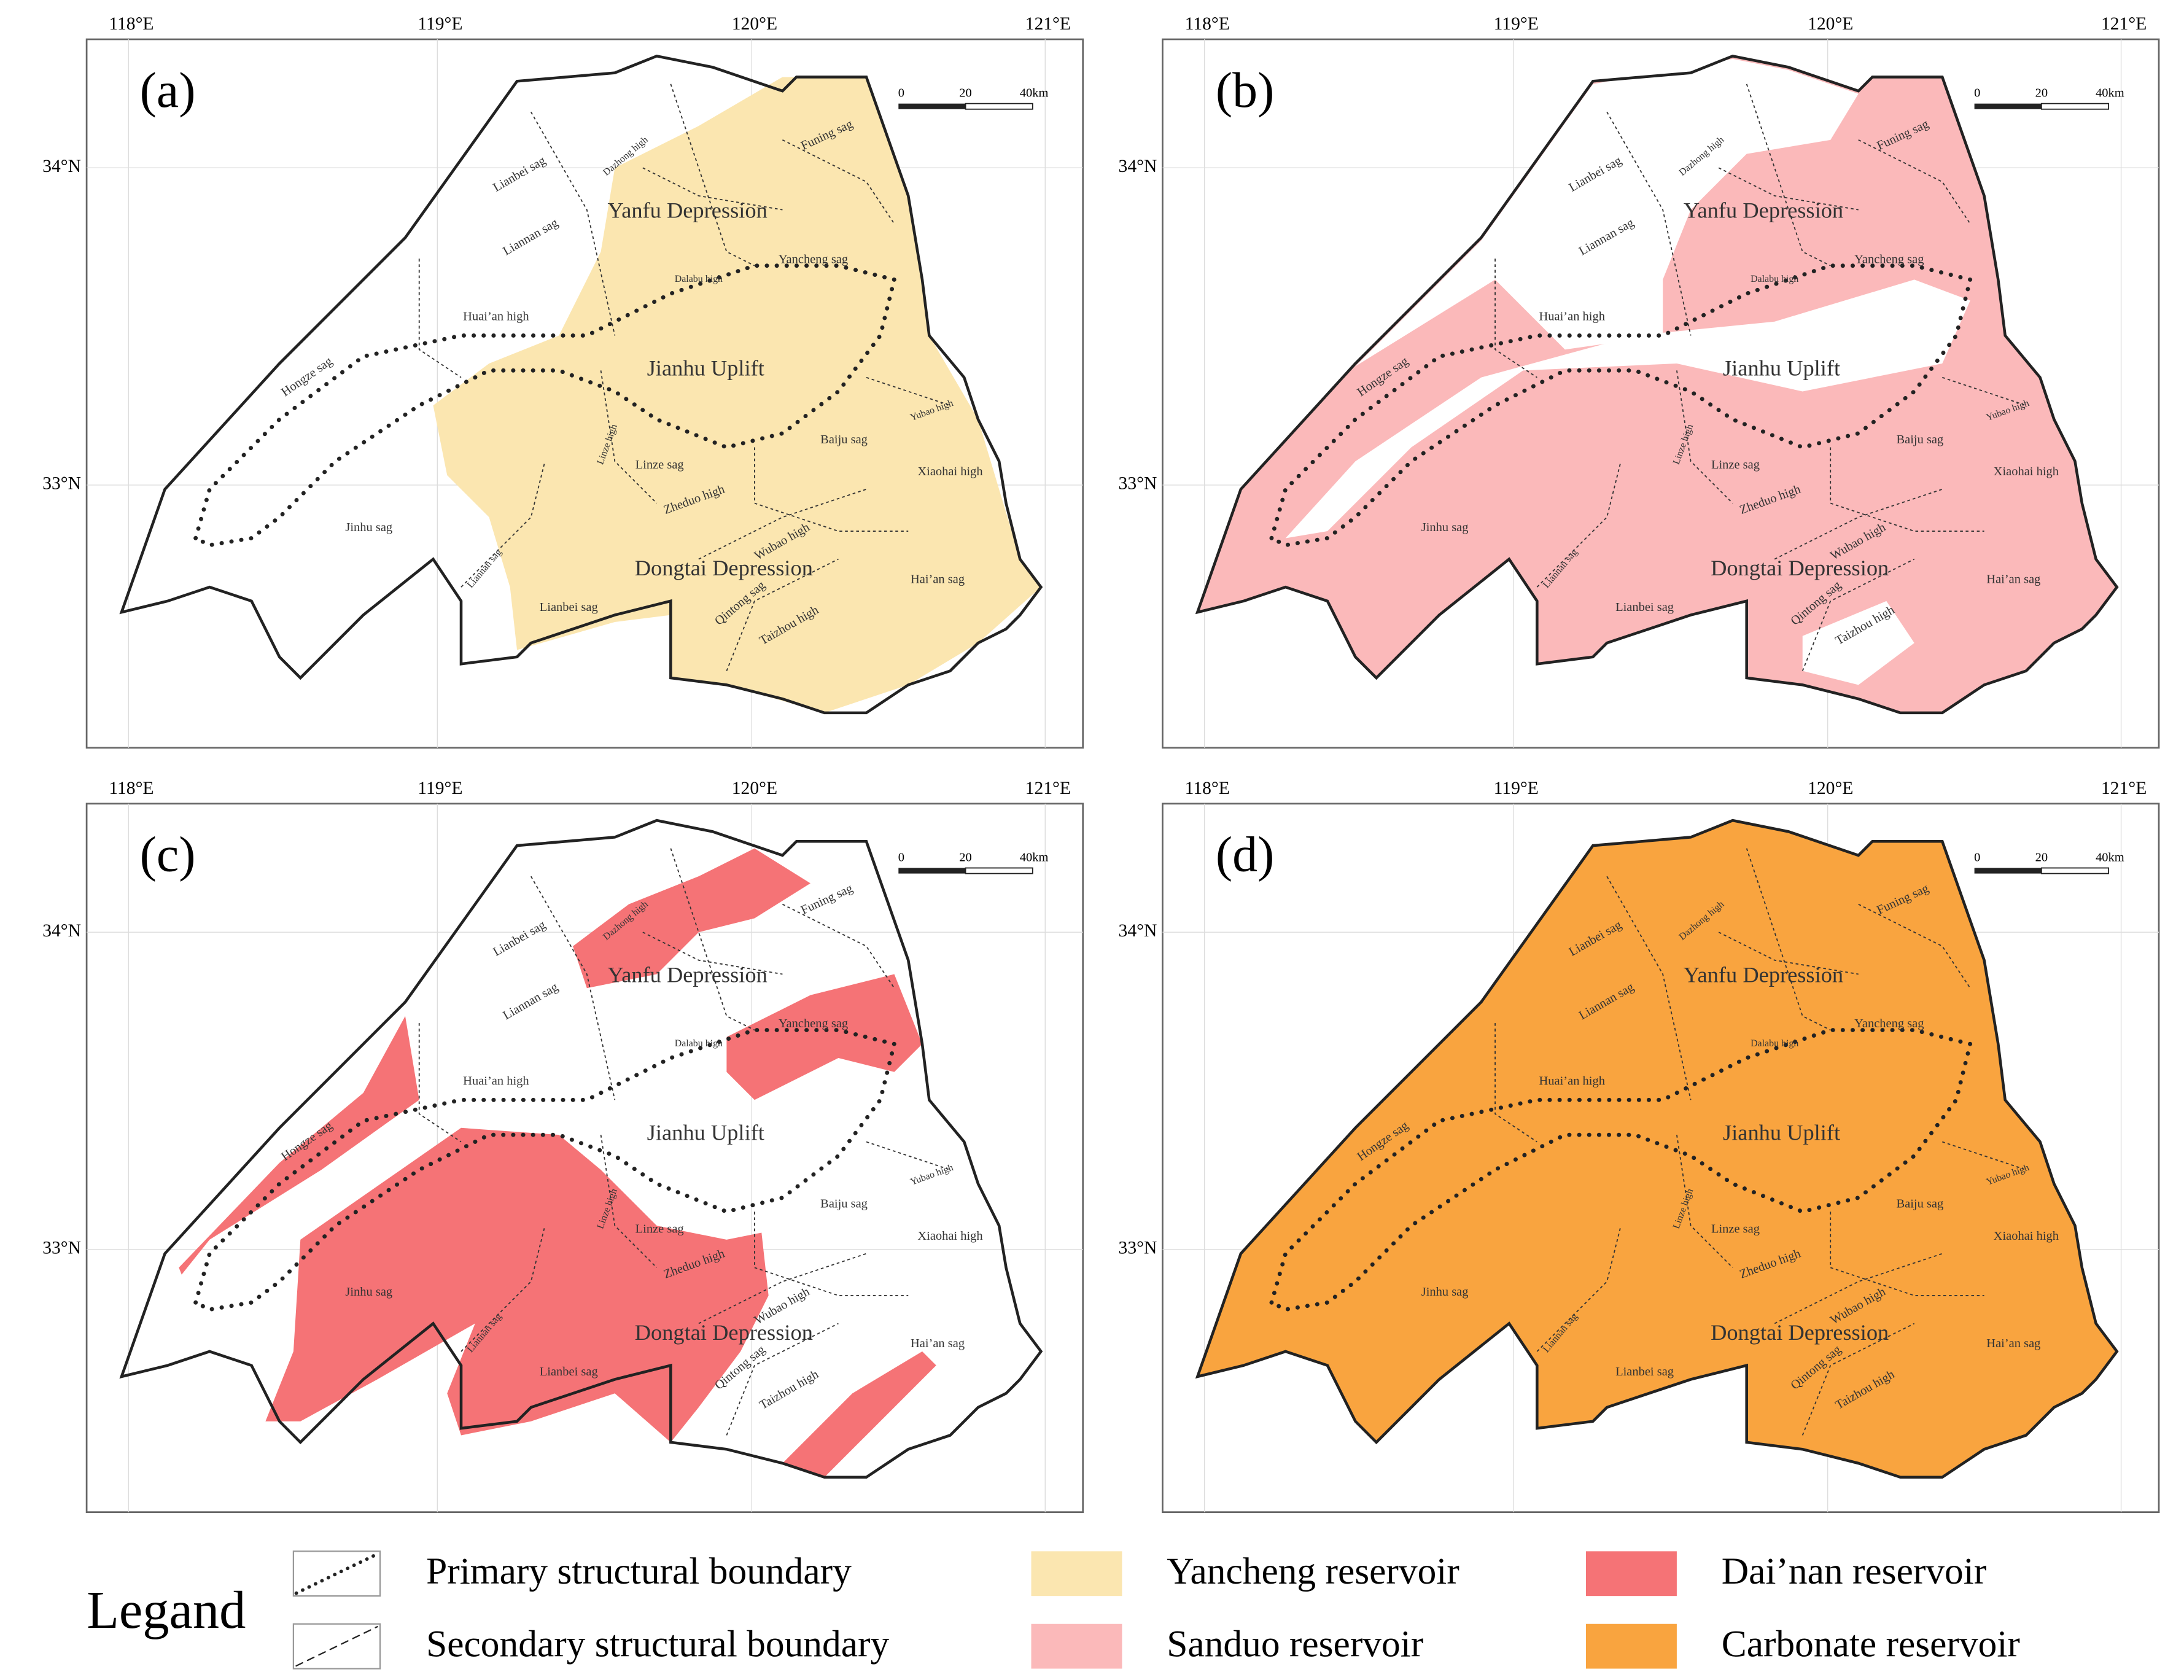 The width and height of the screenshot is (2184, 1680). I want to click on legend-line, so click(336, 1646).